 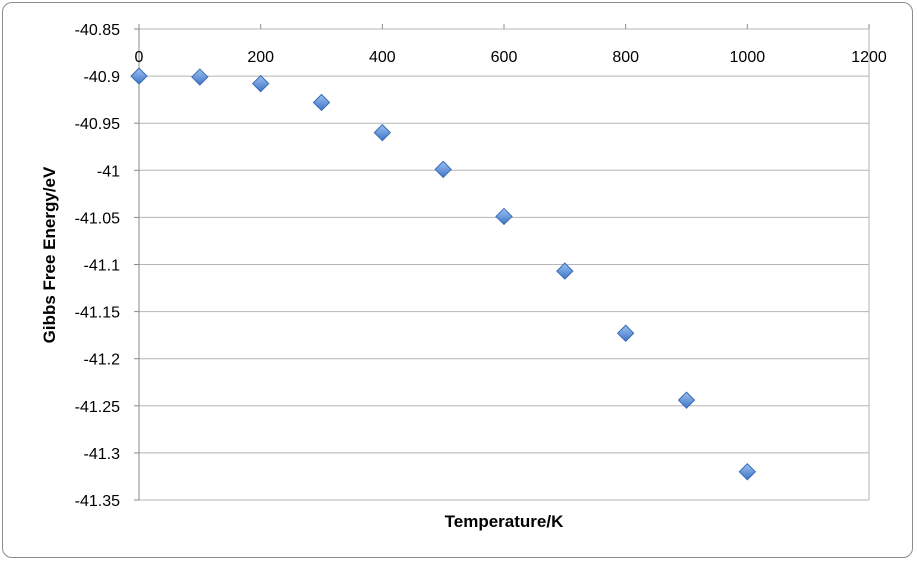 I want to click on y-tick-label: -40.95, so click(x=97, y=124).